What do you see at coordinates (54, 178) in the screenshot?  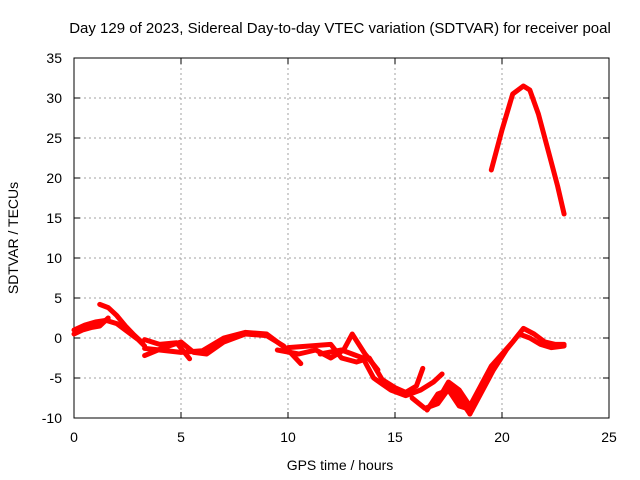 I see `y-tick-label: 20` at bounding box center [54, 178].